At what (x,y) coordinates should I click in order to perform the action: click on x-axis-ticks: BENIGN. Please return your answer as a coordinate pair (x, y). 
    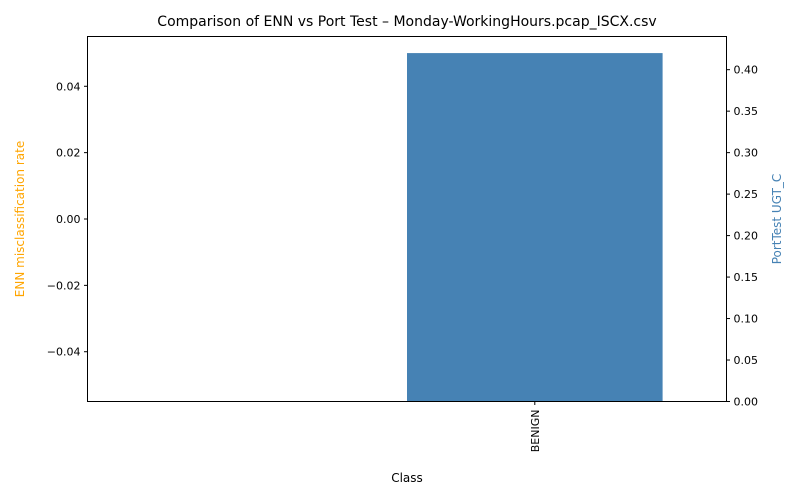
    Looking at the image, I should click on (535, 427).